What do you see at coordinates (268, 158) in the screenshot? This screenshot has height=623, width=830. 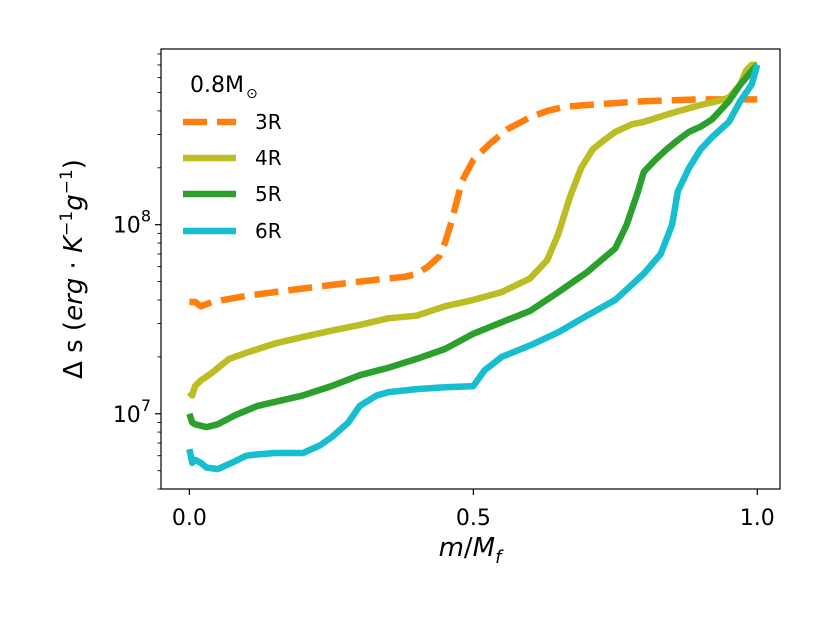 I see `legend-label-4r: 4R` at bounding box center [268, 158].